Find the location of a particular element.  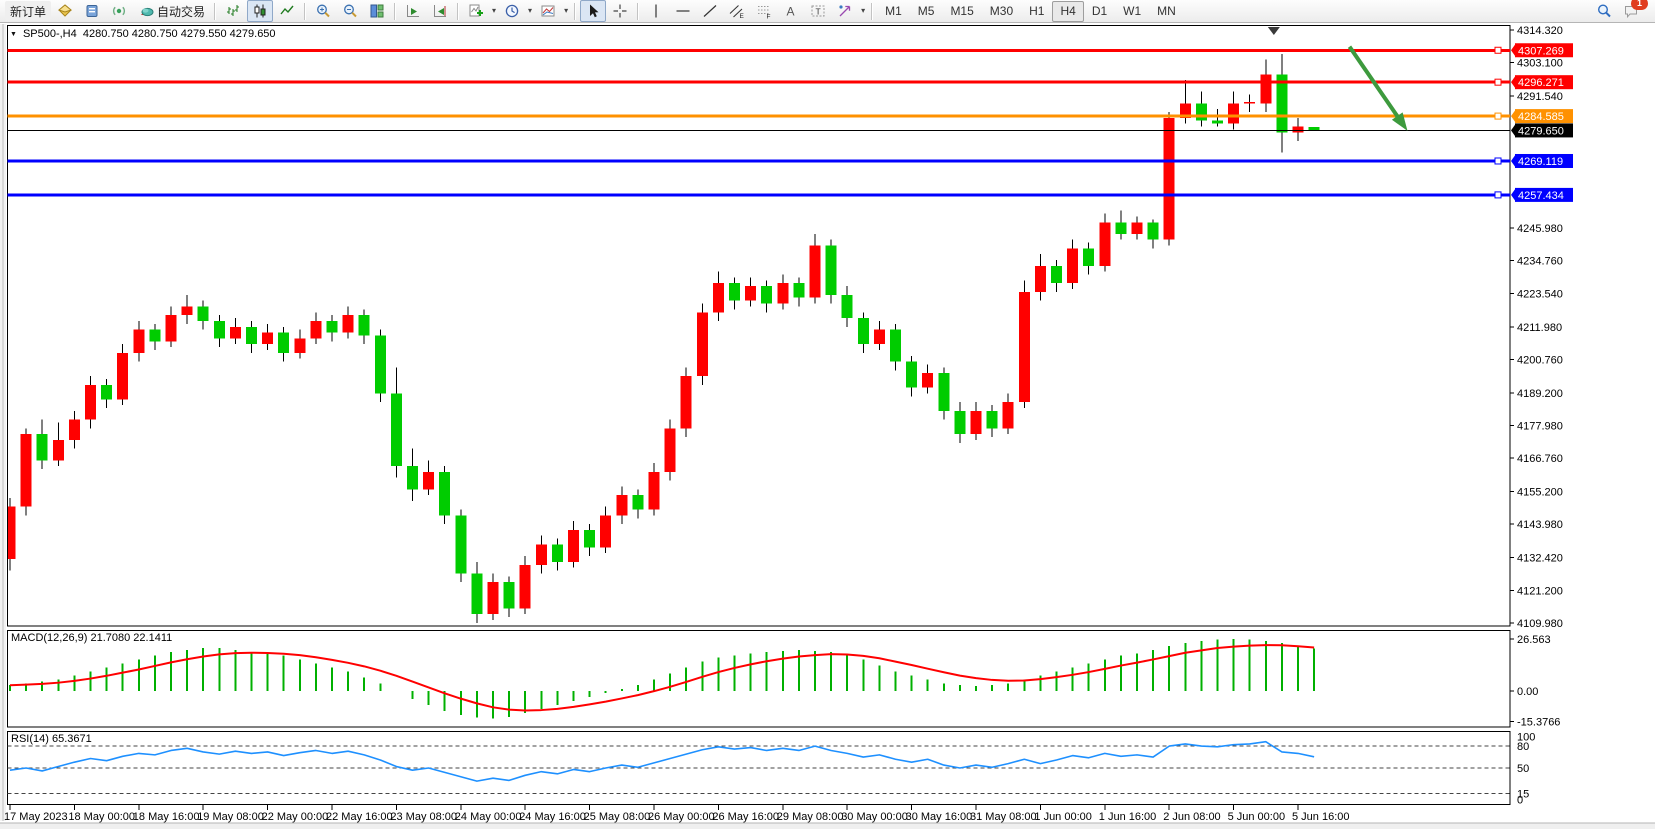

arrow-annotation-head is located at coordinates (1399, 121).